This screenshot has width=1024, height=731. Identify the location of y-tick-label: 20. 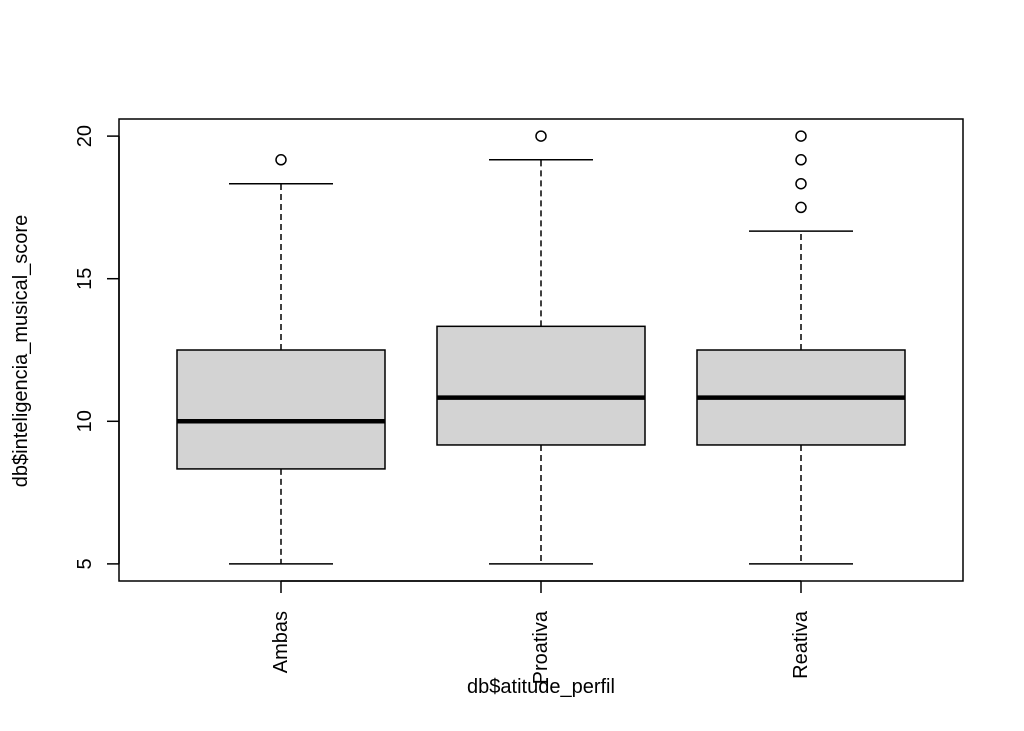
(85, 136).